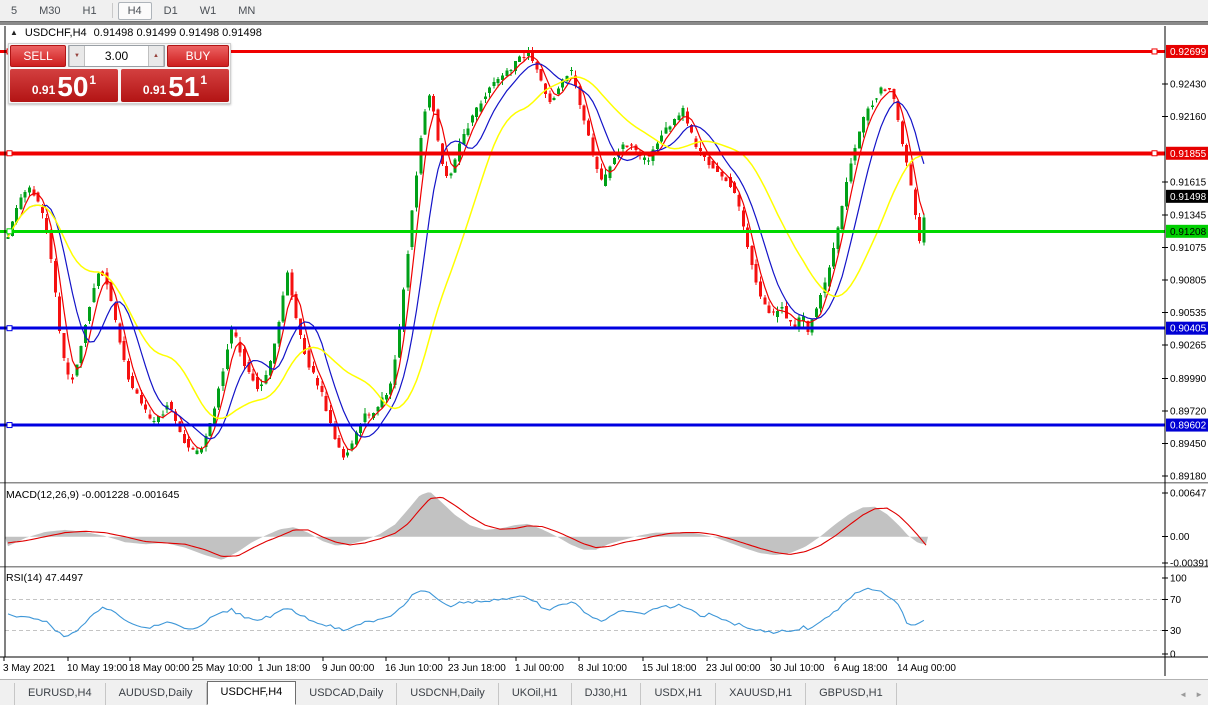 This screenshot has width=1208, height=705. Describe the element at coordinates (1178, 579) in the screenshot. I see `rsi-axis-label: 100` at that location.